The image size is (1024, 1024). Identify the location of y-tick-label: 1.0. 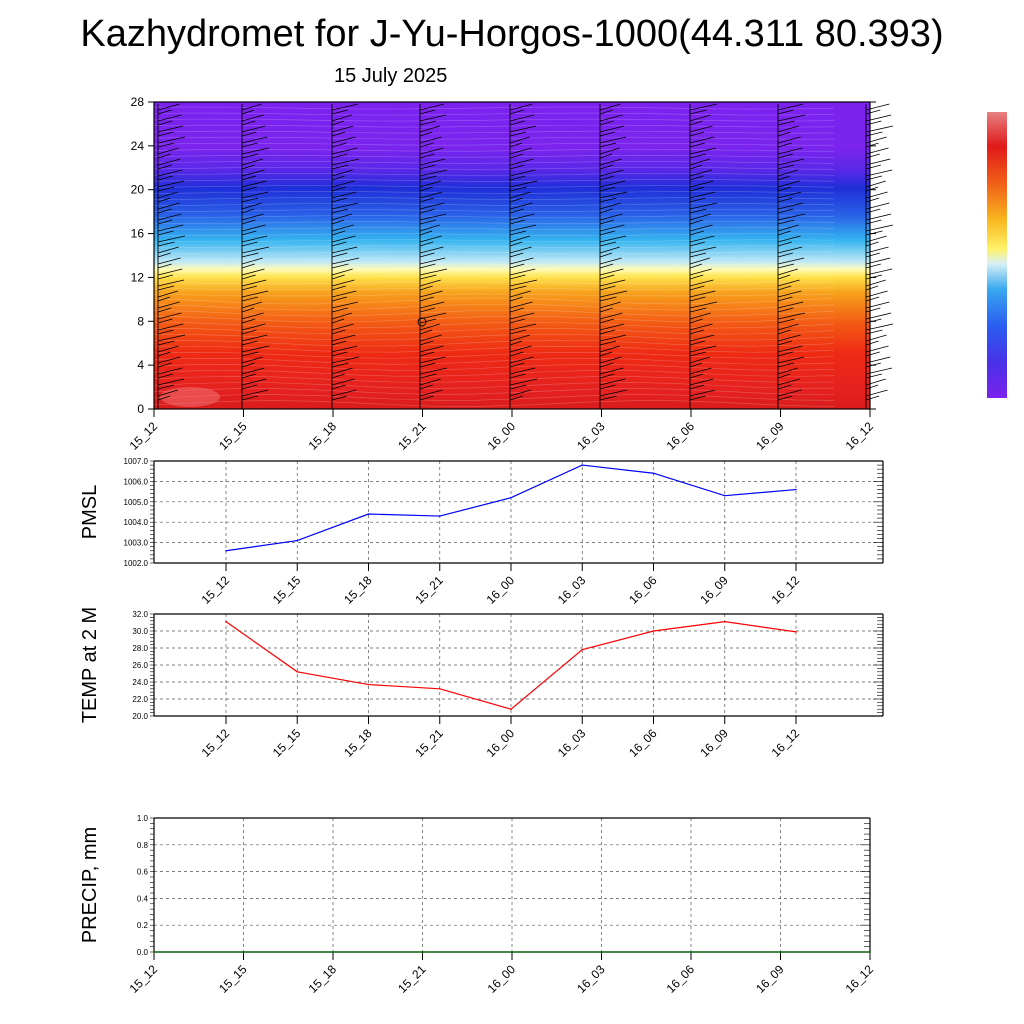
(143, 818).